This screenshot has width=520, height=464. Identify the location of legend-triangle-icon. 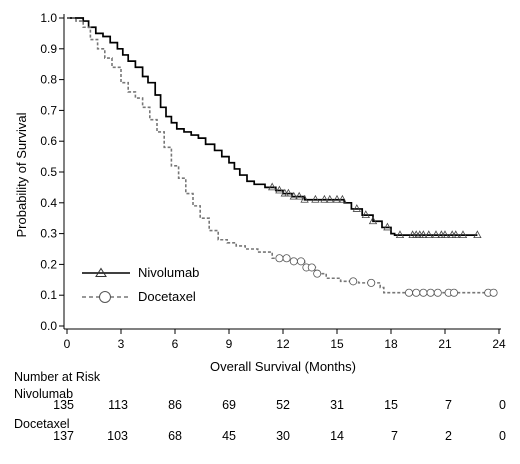
(101, 272).